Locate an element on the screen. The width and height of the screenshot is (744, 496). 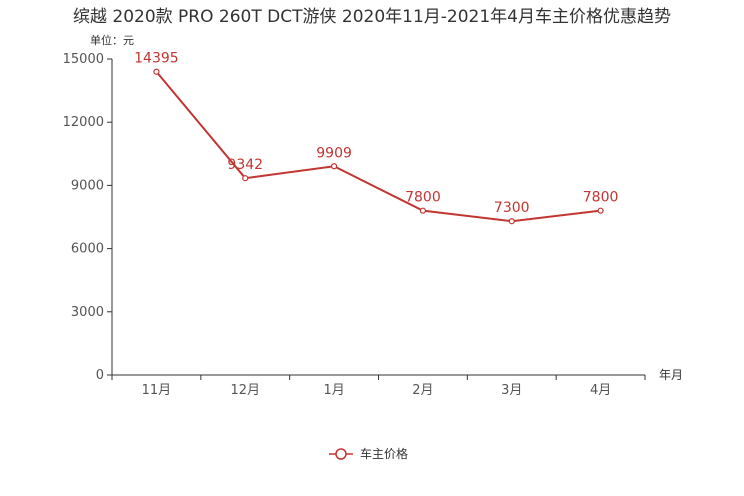
x-tick-label: 1月 is located at coordinates (333, 390).